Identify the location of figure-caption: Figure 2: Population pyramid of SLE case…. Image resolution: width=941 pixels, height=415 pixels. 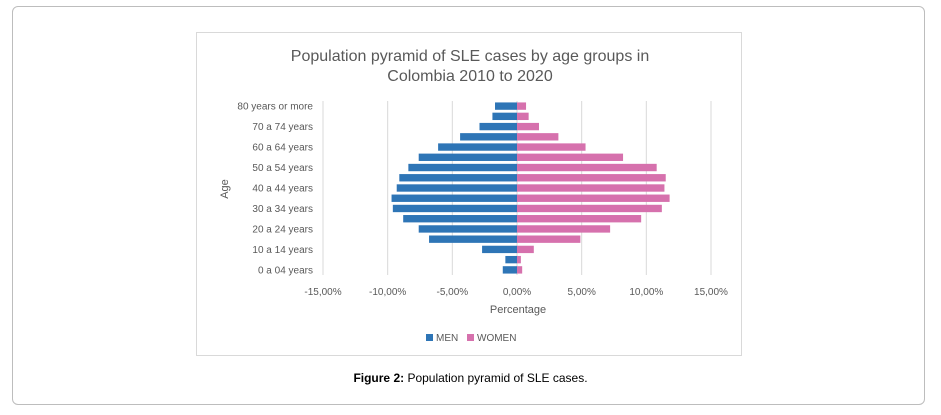
(470, 378).